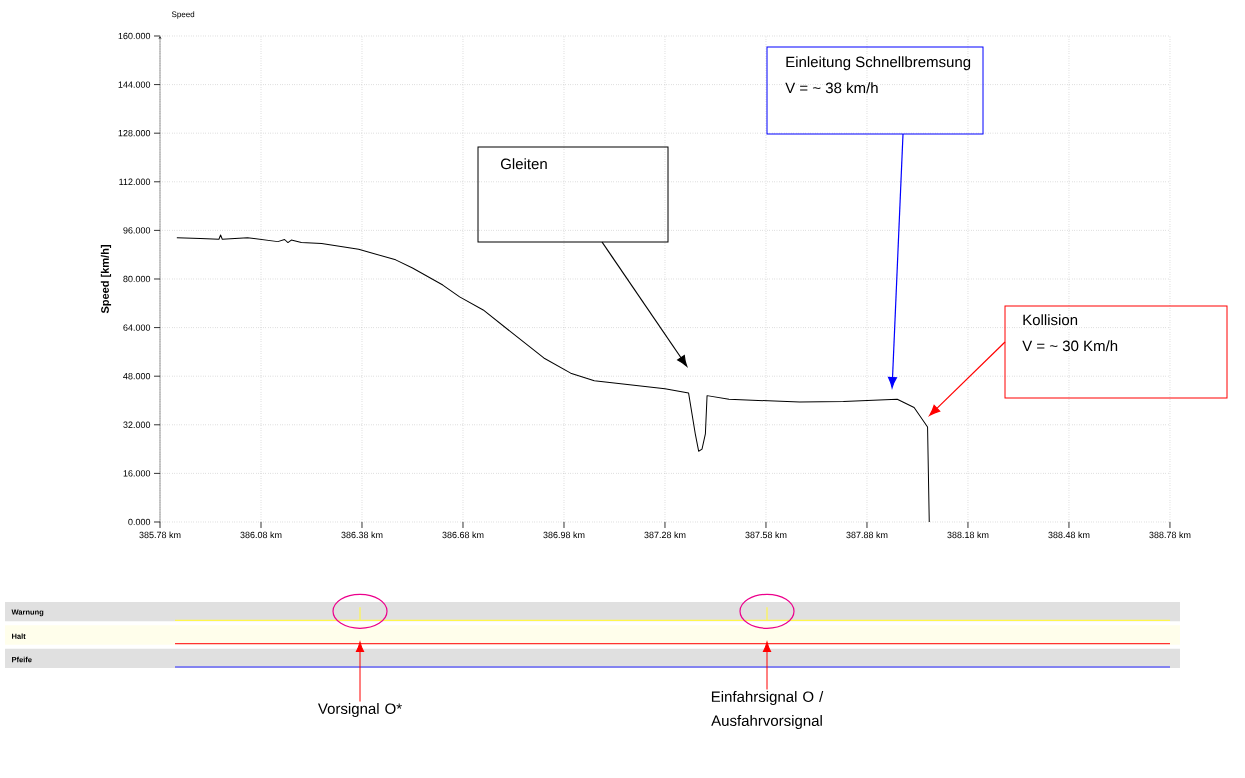  I want to click on x-tick-label: 388.18 km, so click(968, 535).